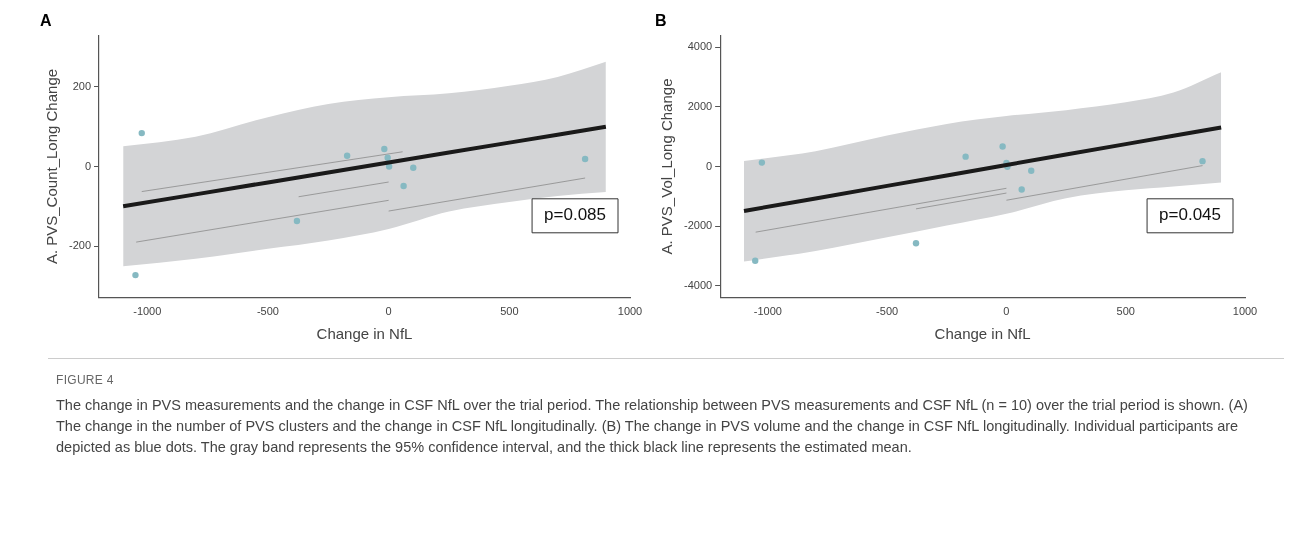  Describe the element at coordinates (1190, 215) in the screenshot. I see `annotation: p=0.045` at that location.